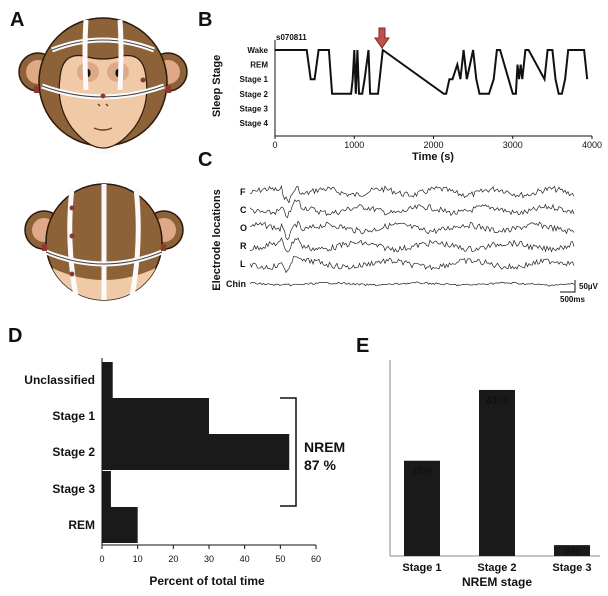  I want to click on e-category-label: Stage 2, so click(496, 568).